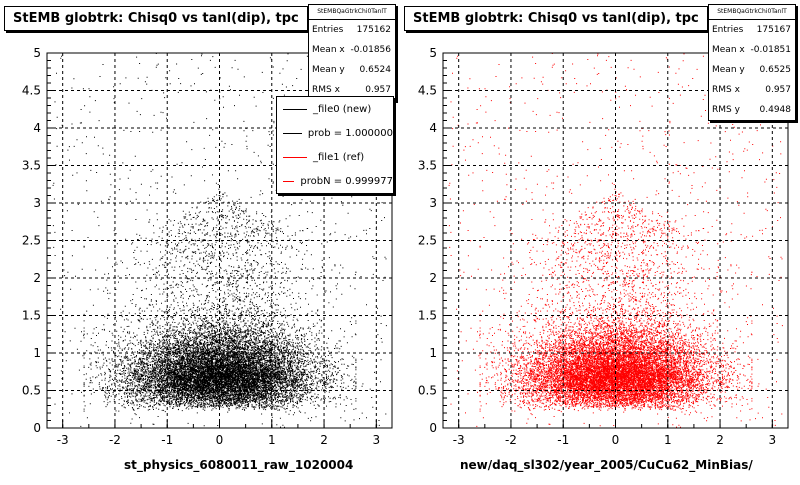 The image size is (800, 485). Describe the element at coordinates (752, 110) in the screenshot. I see `stats-row: RMS y 0.4948` at that location.